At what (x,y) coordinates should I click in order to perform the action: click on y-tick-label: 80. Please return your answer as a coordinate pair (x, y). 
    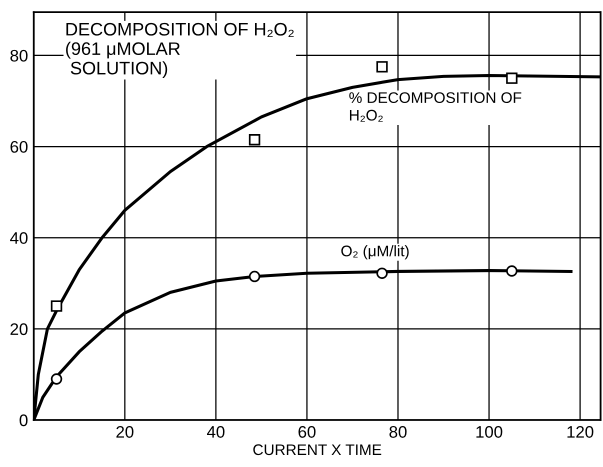
    Looking at the image, I should click on (19, 56).